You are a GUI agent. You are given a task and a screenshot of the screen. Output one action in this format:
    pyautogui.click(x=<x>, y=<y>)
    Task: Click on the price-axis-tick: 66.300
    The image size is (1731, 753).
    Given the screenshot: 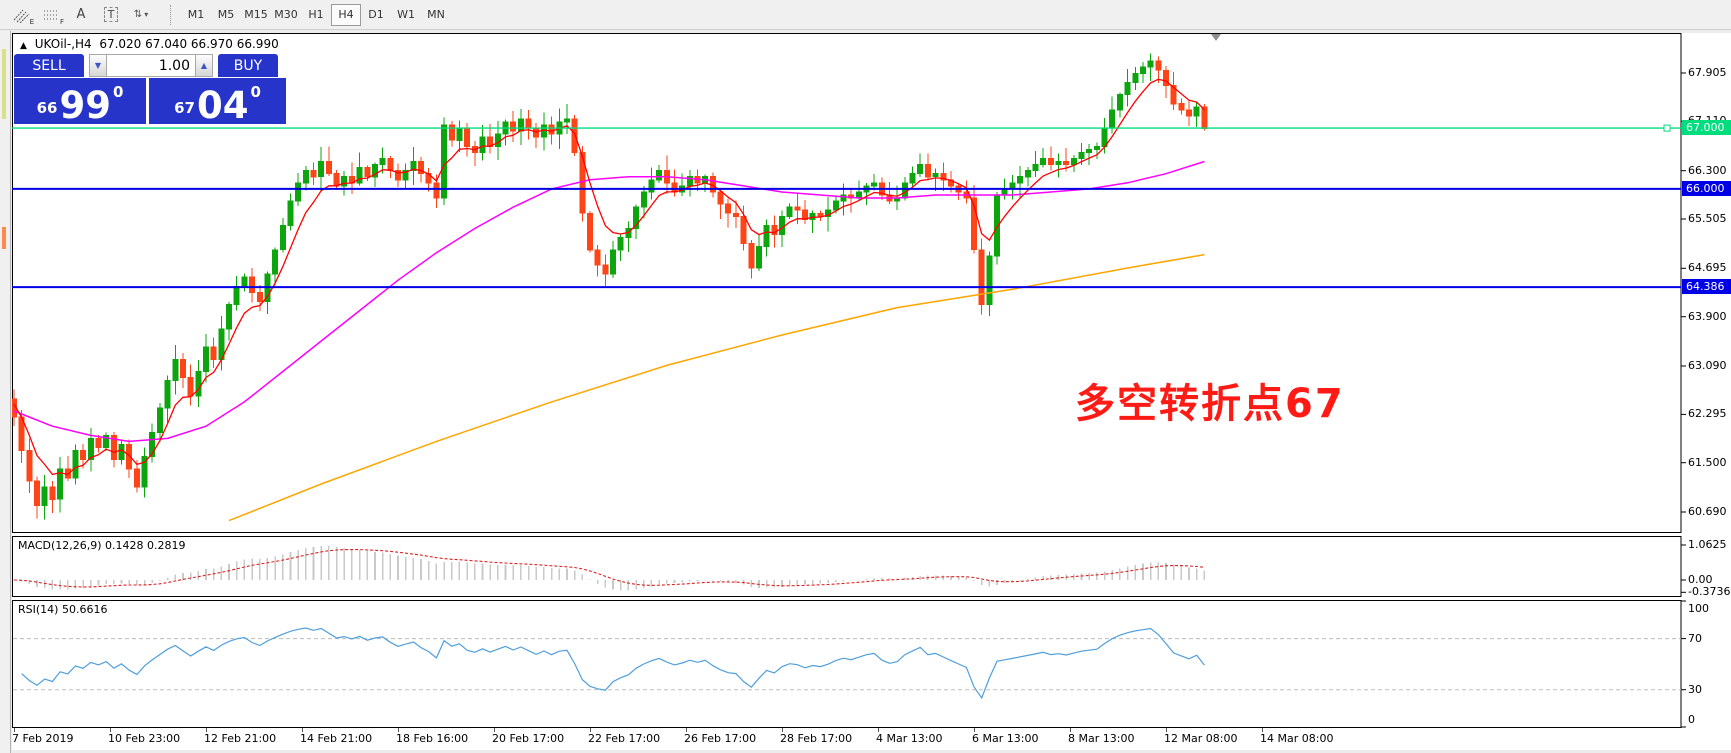 What is the action you would take?
    pyautogui.click(x=1707, y=170)
    